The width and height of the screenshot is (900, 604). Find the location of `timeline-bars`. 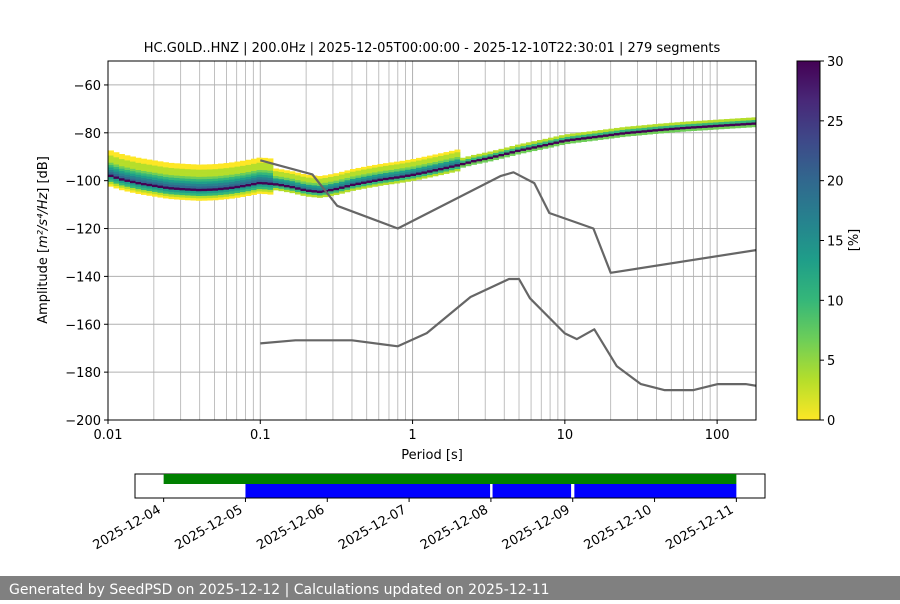

timeline-bars is located at coordinates (450, 486).